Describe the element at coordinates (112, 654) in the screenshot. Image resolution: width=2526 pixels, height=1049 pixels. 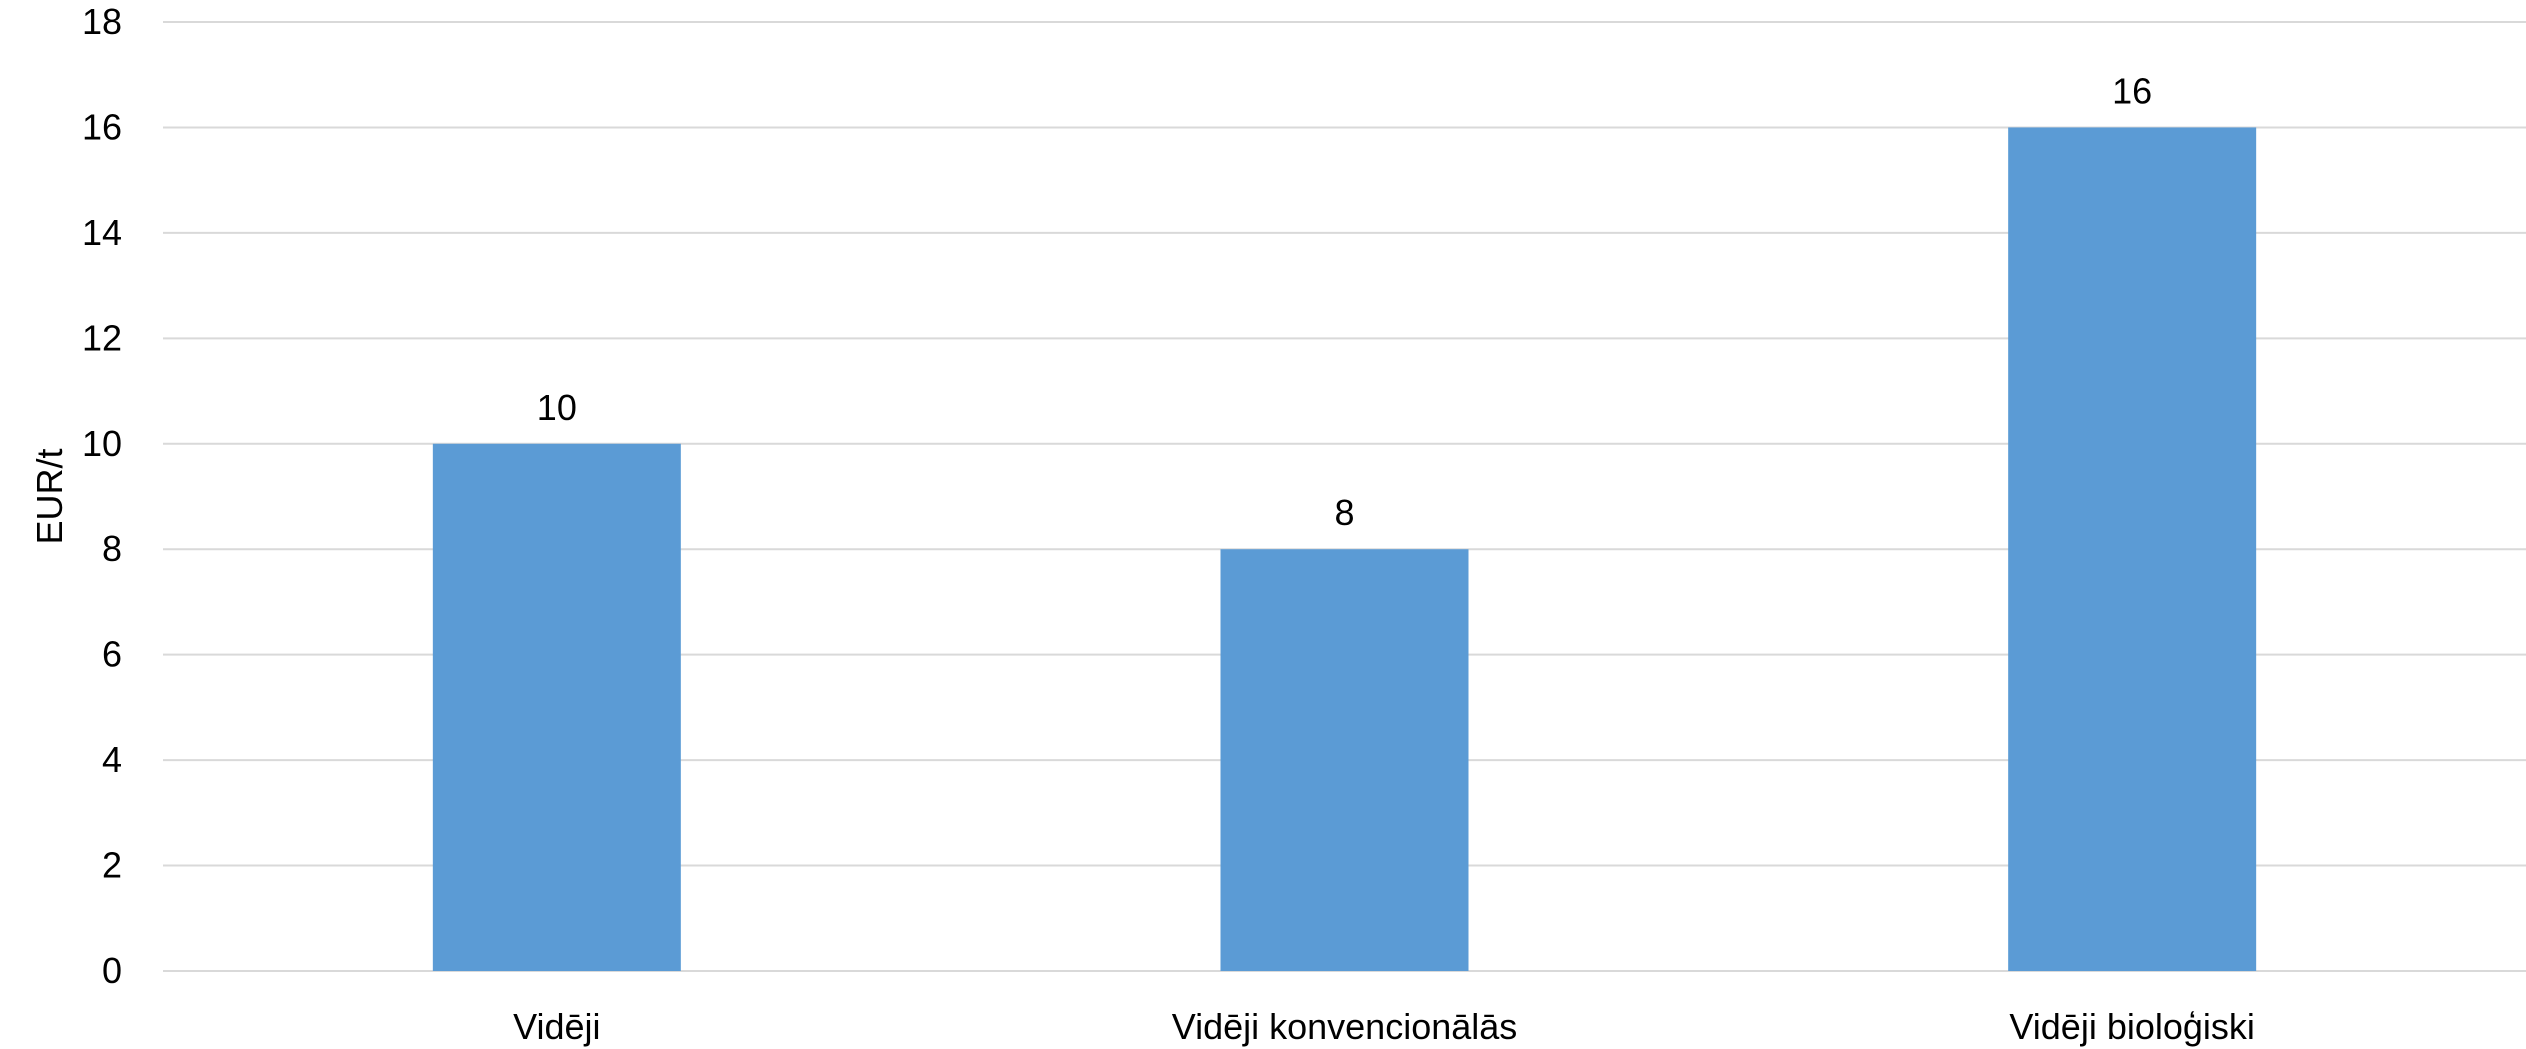
I see `y-tick-label: 6` at that location.